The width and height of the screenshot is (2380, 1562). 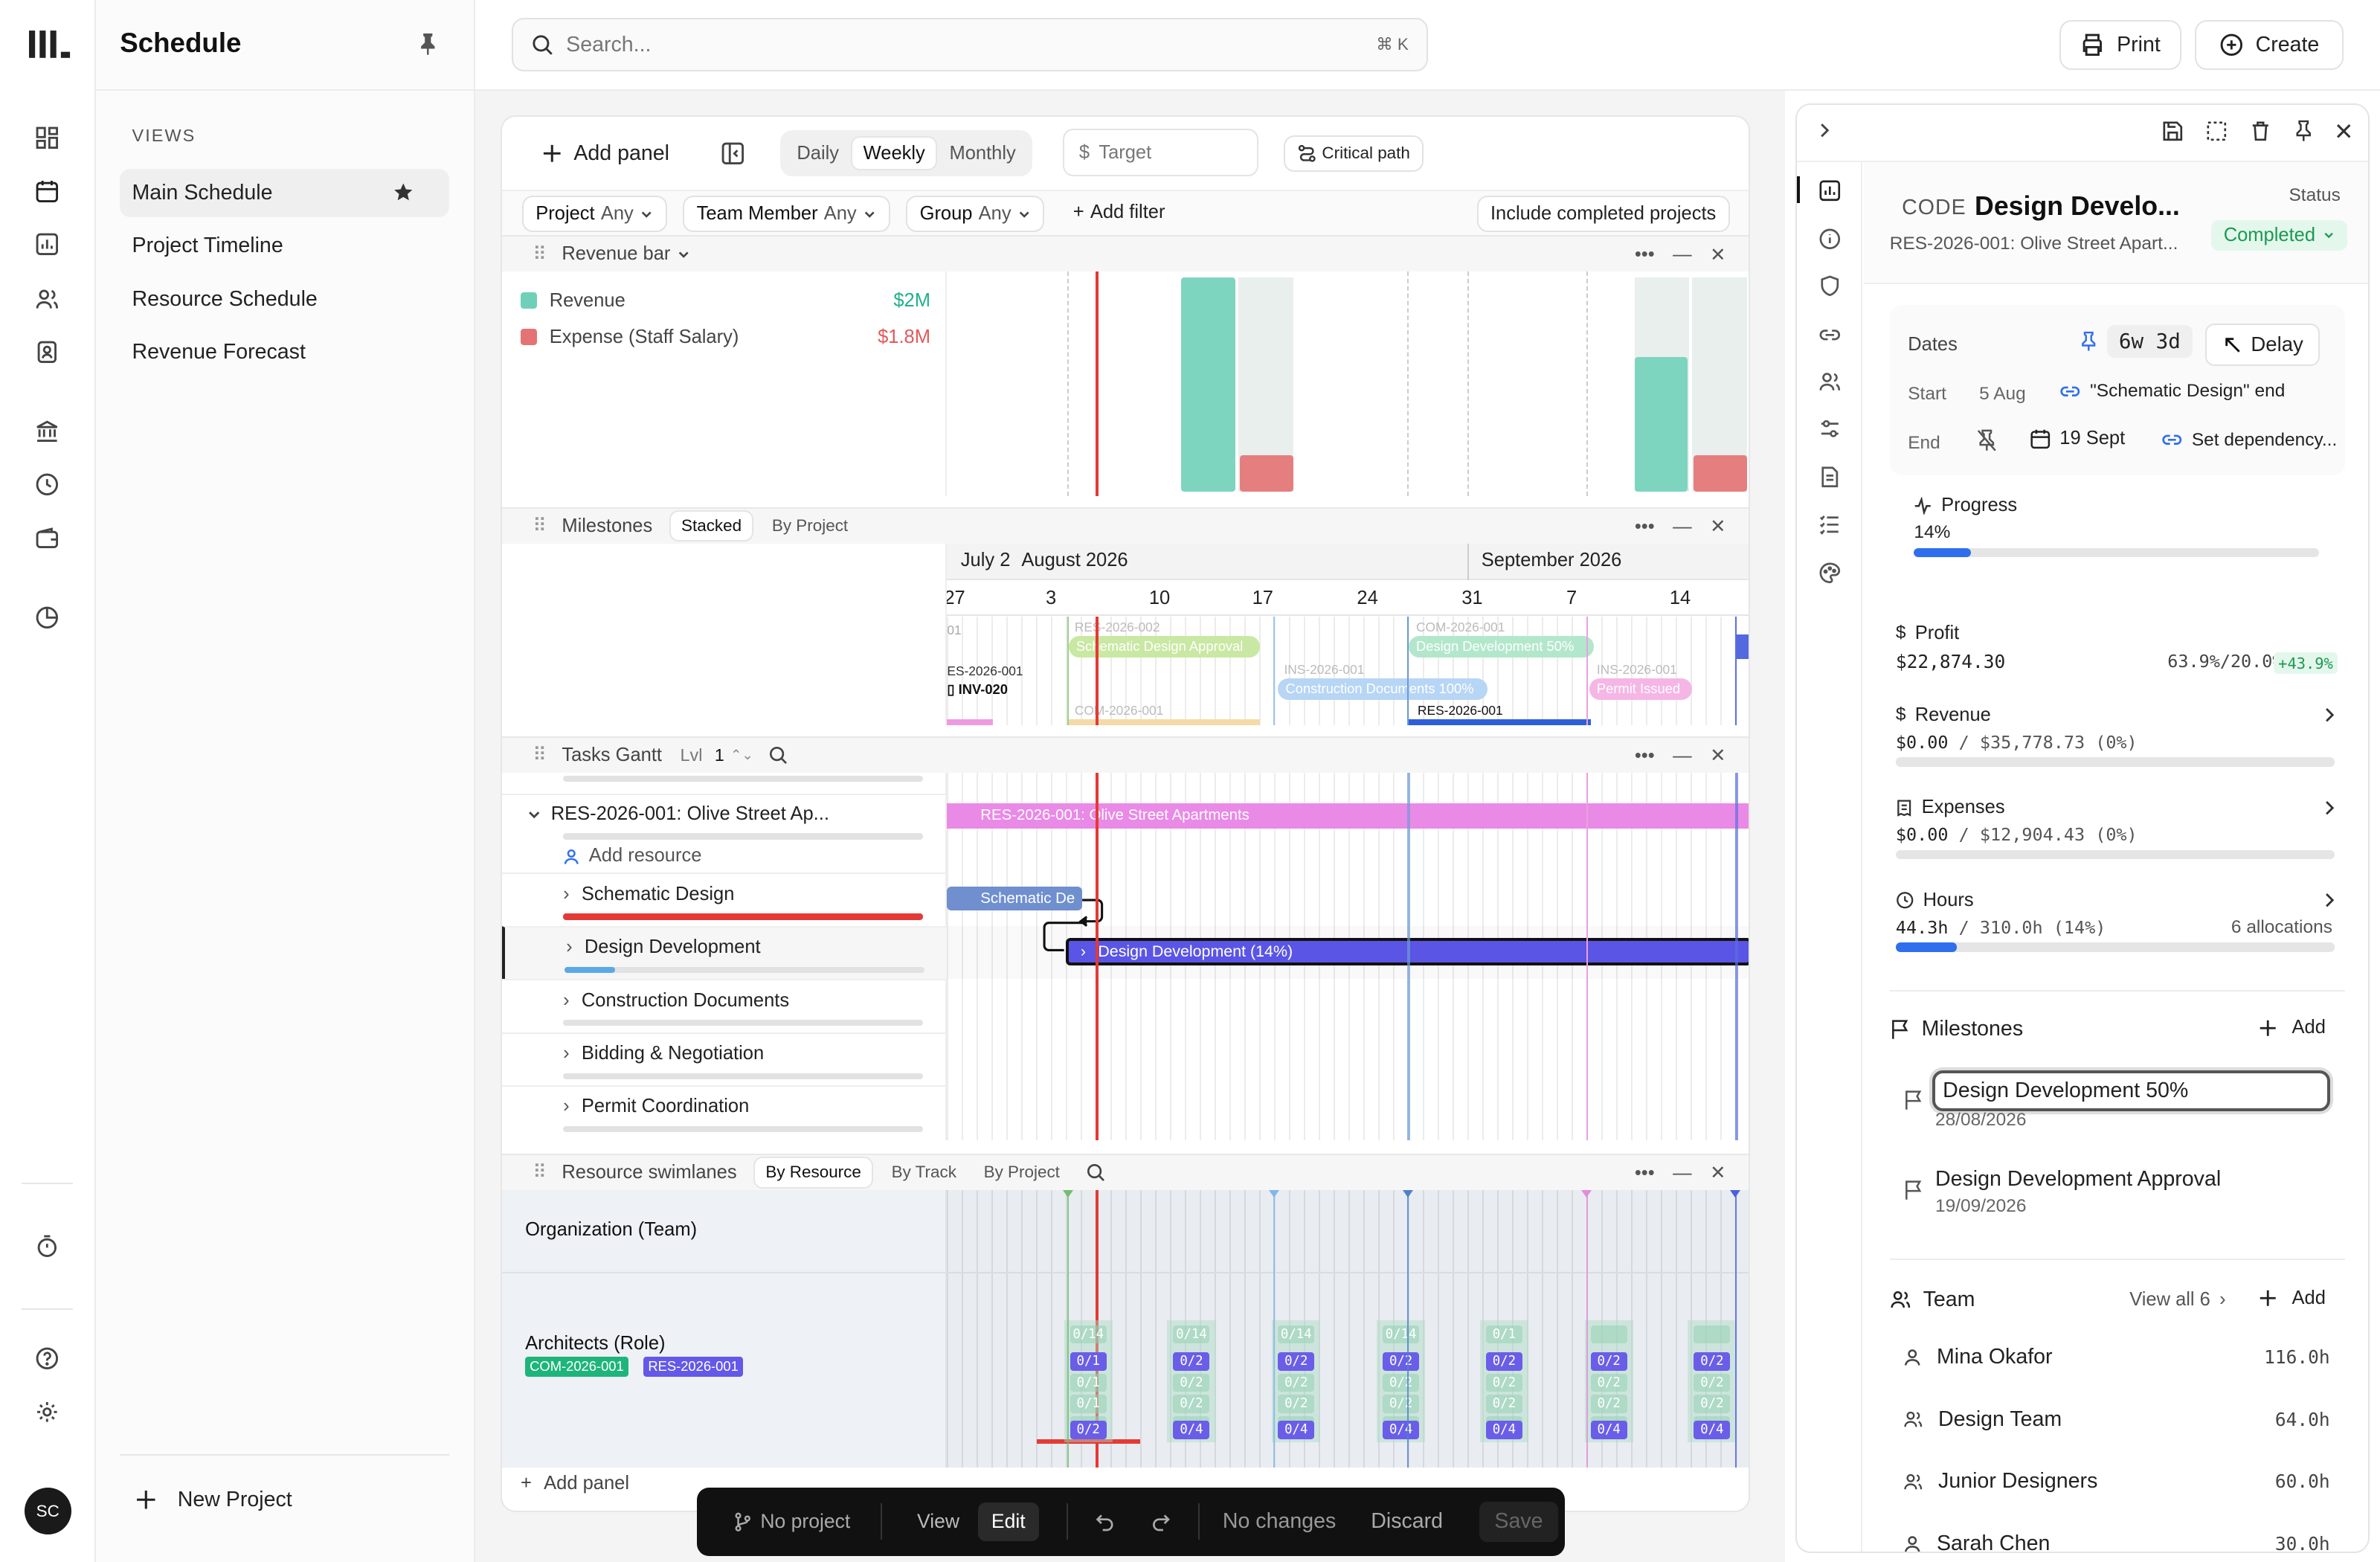 What do you see at coordinates (284, 246) in the screenshot?
I see `view-item-project-timeline: Project Timeline` at bounding box center [284, 246].